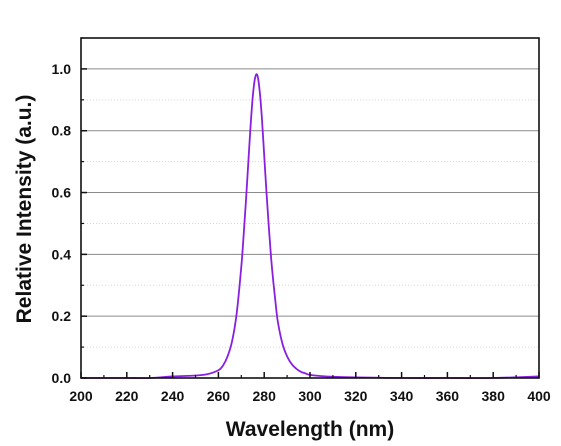 The image size is (561, 446). Describe the element at coordinates (62, 254) in the screenshot. I see `y-tick-label: 0.4` at that location.